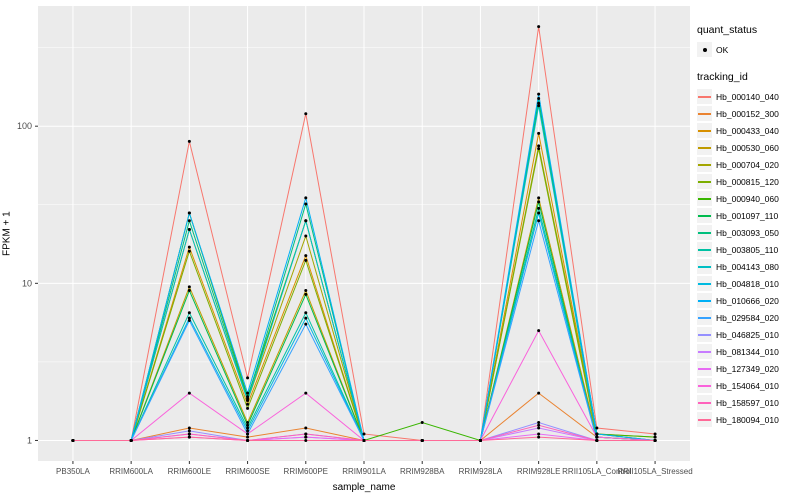  I want to click on x-tick-label: RRIM928LE, so click(539, 471).